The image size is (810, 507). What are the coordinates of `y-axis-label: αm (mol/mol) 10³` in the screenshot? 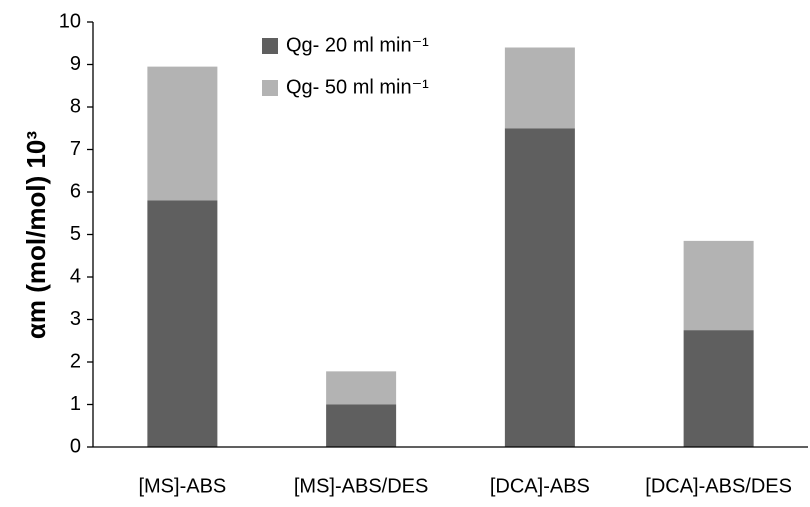 It's located at (36, 235).